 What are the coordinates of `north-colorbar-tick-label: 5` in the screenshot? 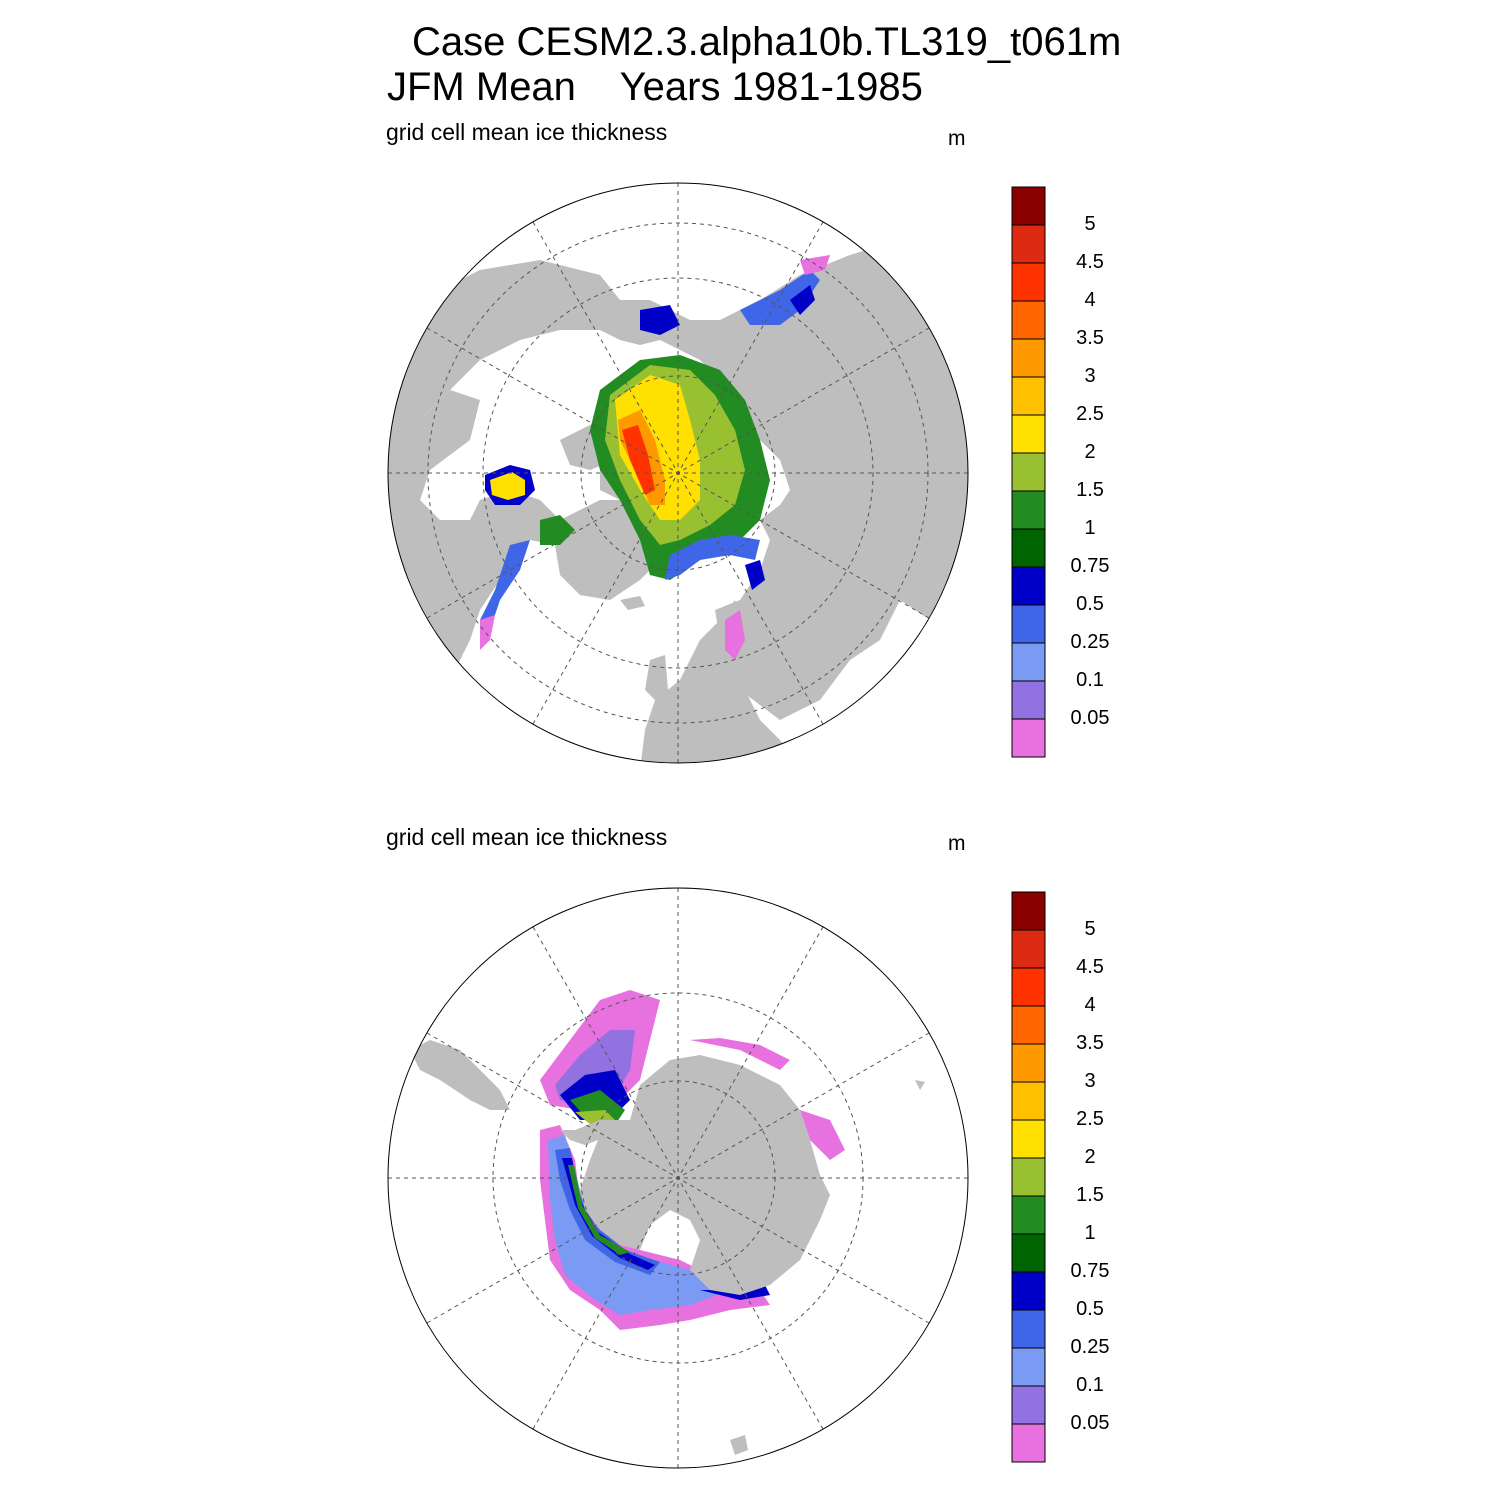 It's located at (1090, 224).